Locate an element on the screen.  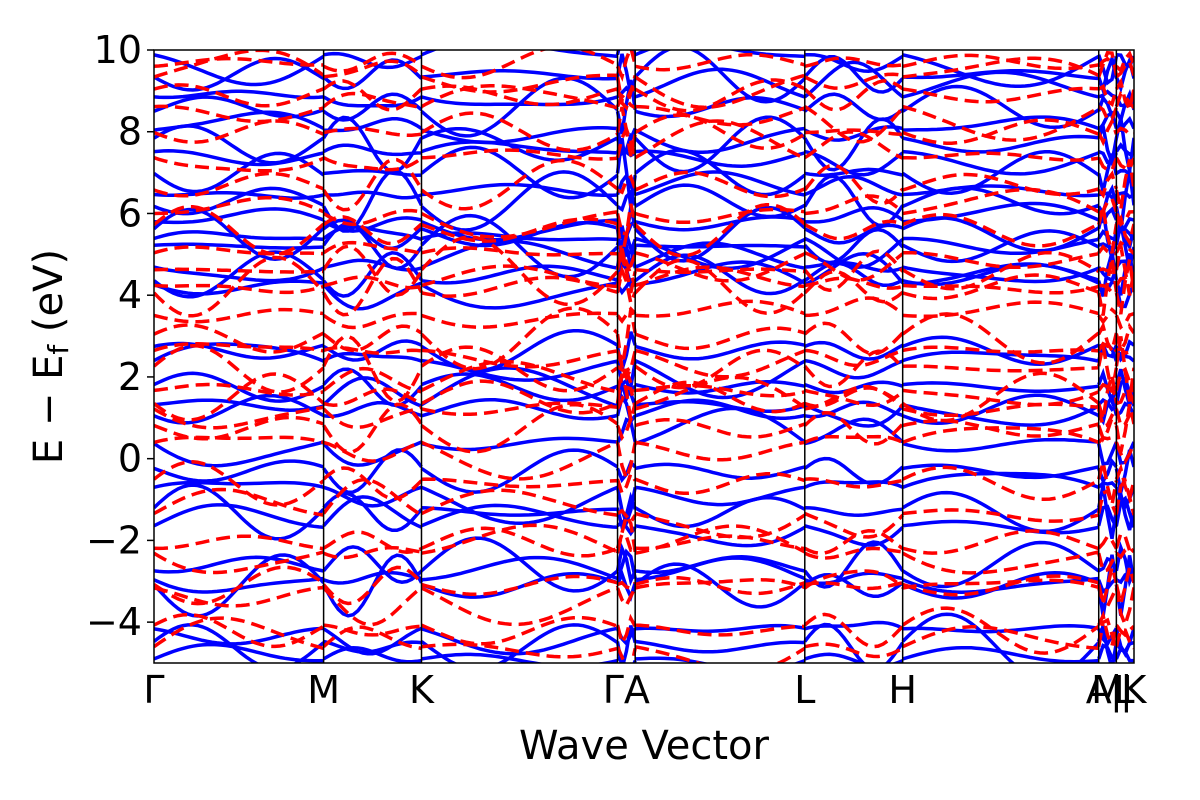
y-axis-label: E − Ef (eV) is located at coordinates (50, 356).